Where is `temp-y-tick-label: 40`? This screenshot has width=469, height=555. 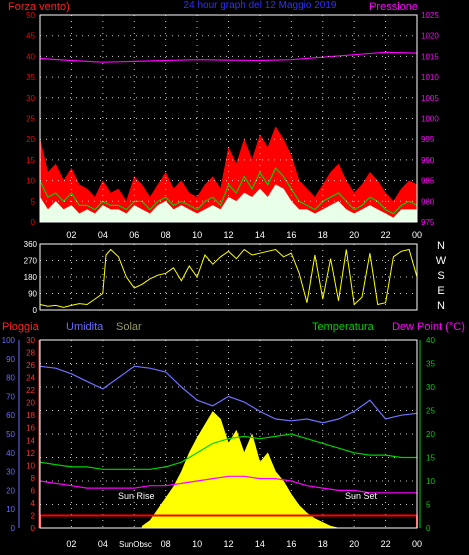 temp-y-tick-label: 40 is located at coordinates (430, 340).